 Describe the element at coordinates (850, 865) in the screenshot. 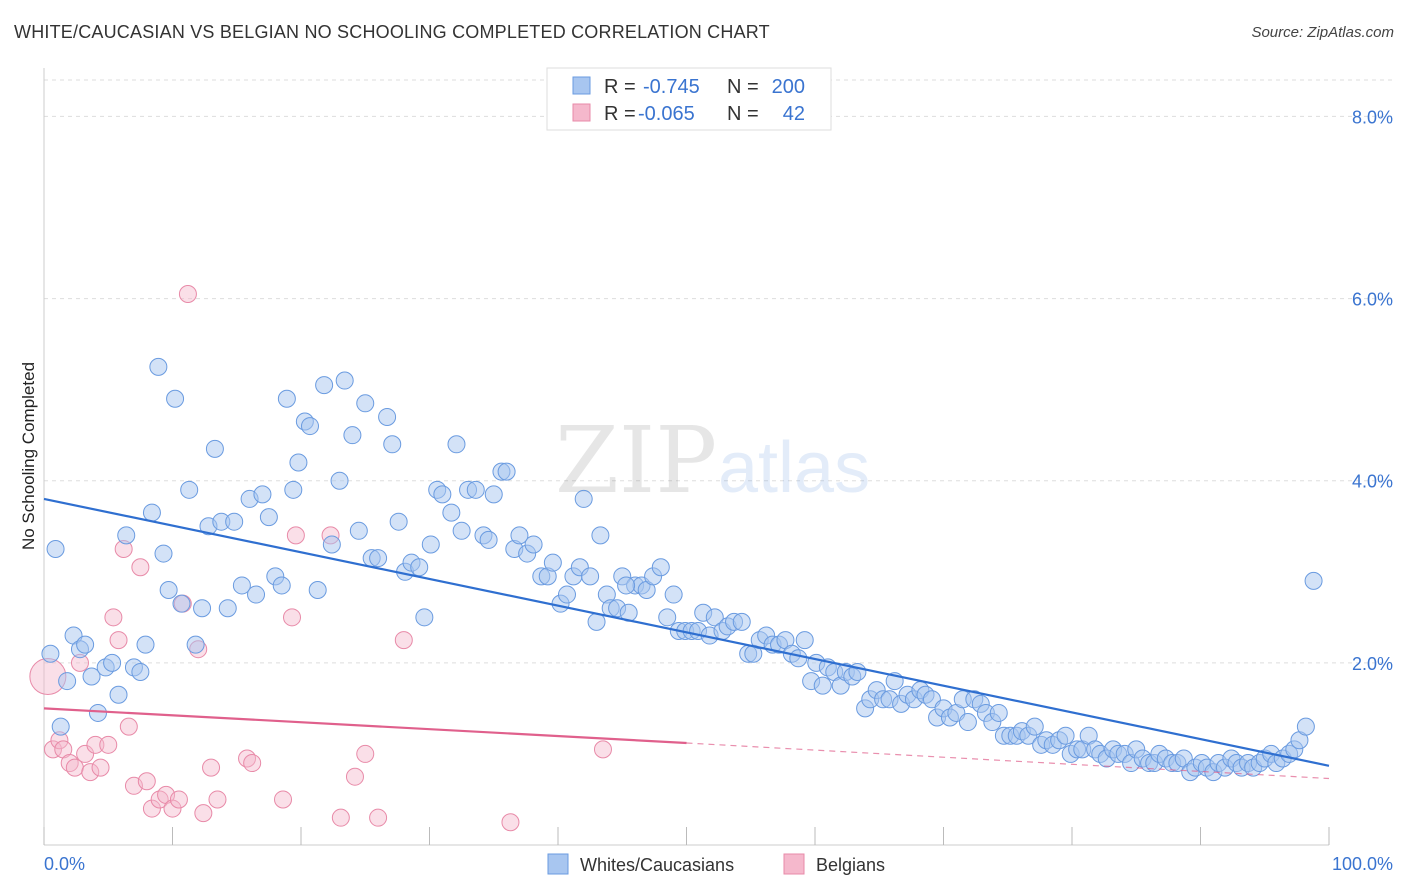

I see `bottom-legend-label-belgians: Belgians` at that location.